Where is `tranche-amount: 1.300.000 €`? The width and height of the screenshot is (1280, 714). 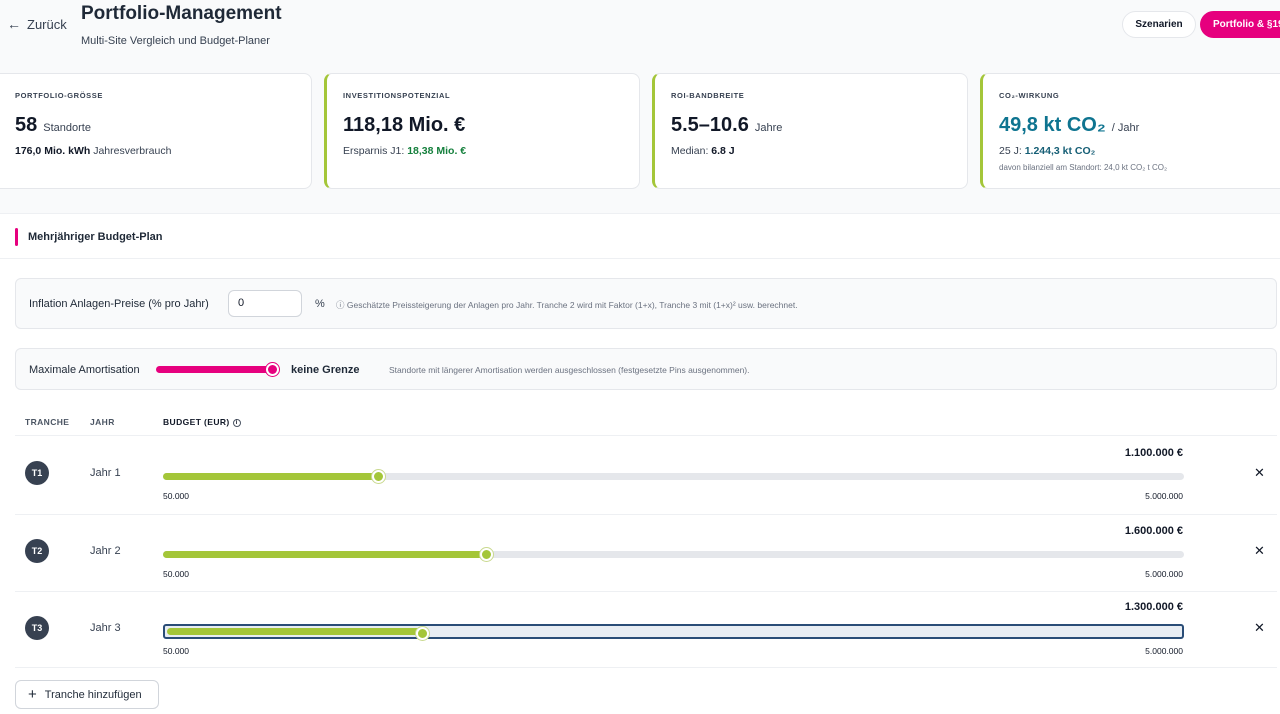
tranche-amount: 1.300.000 € is located at coordinates (1153, 607).